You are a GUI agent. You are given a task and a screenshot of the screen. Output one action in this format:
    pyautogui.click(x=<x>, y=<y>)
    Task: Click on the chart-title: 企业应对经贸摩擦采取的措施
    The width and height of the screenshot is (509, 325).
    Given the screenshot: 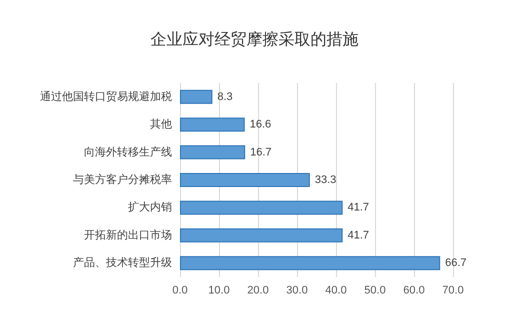 What is the action you would take?
    pyautogui.click(x=254, y=39)
    